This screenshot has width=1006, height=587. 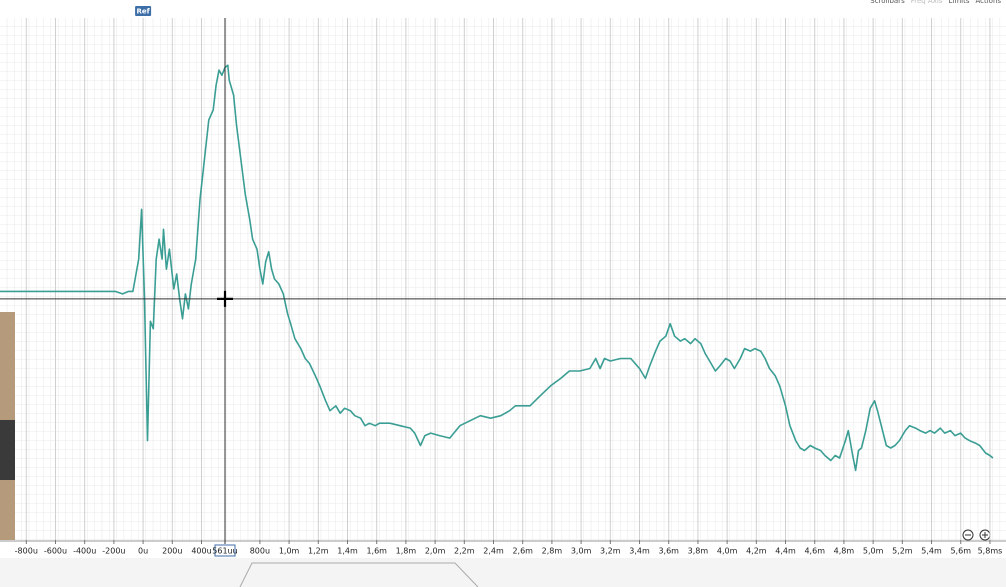 I want to click on x-tick-label: 5,0m, so click(x=873, y=551).